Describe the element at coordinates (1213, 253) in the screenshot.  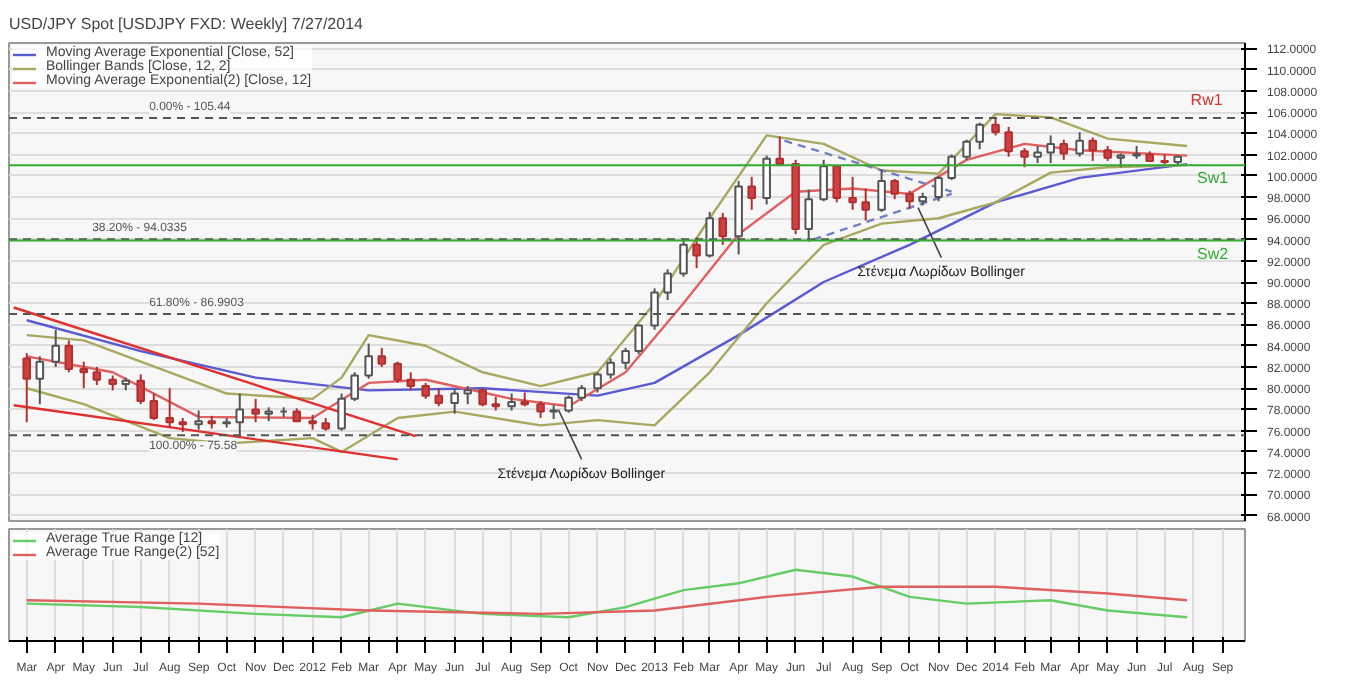
I see `ref-line-label: Sw2` at that location.